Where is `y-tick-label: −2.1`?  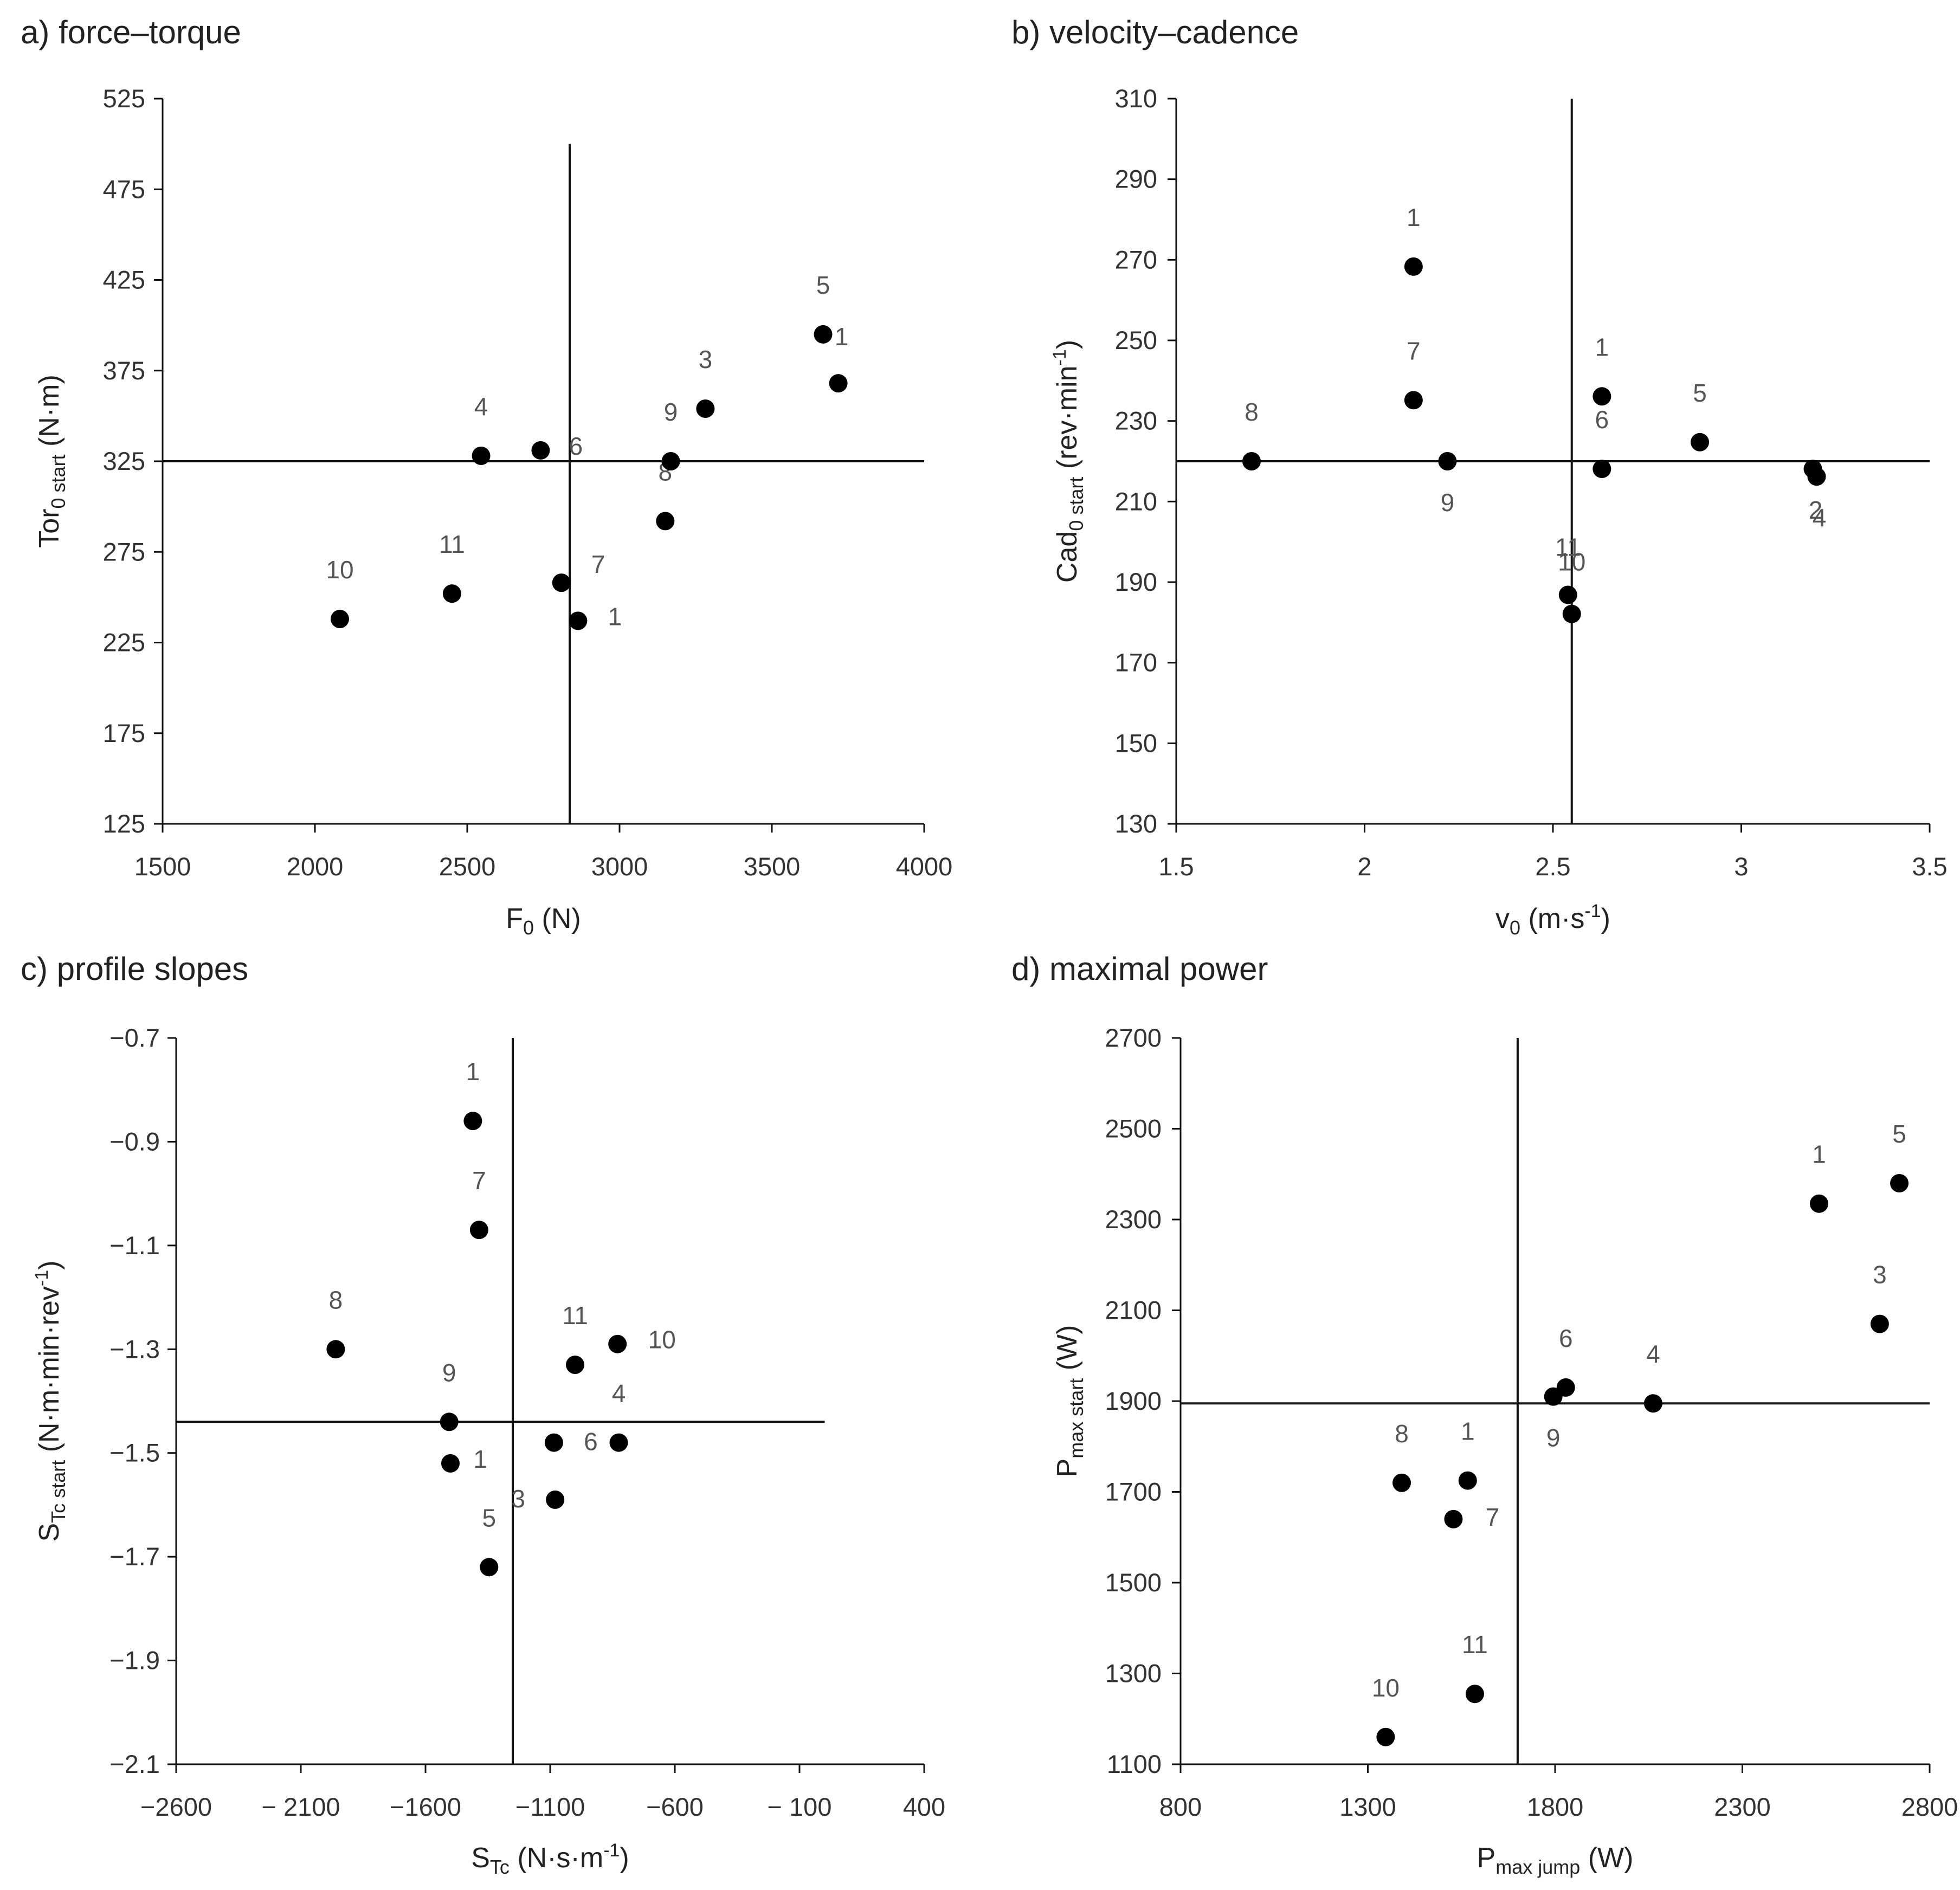 y-tick-label: −2.1 is located at coordinates (134, 1764).